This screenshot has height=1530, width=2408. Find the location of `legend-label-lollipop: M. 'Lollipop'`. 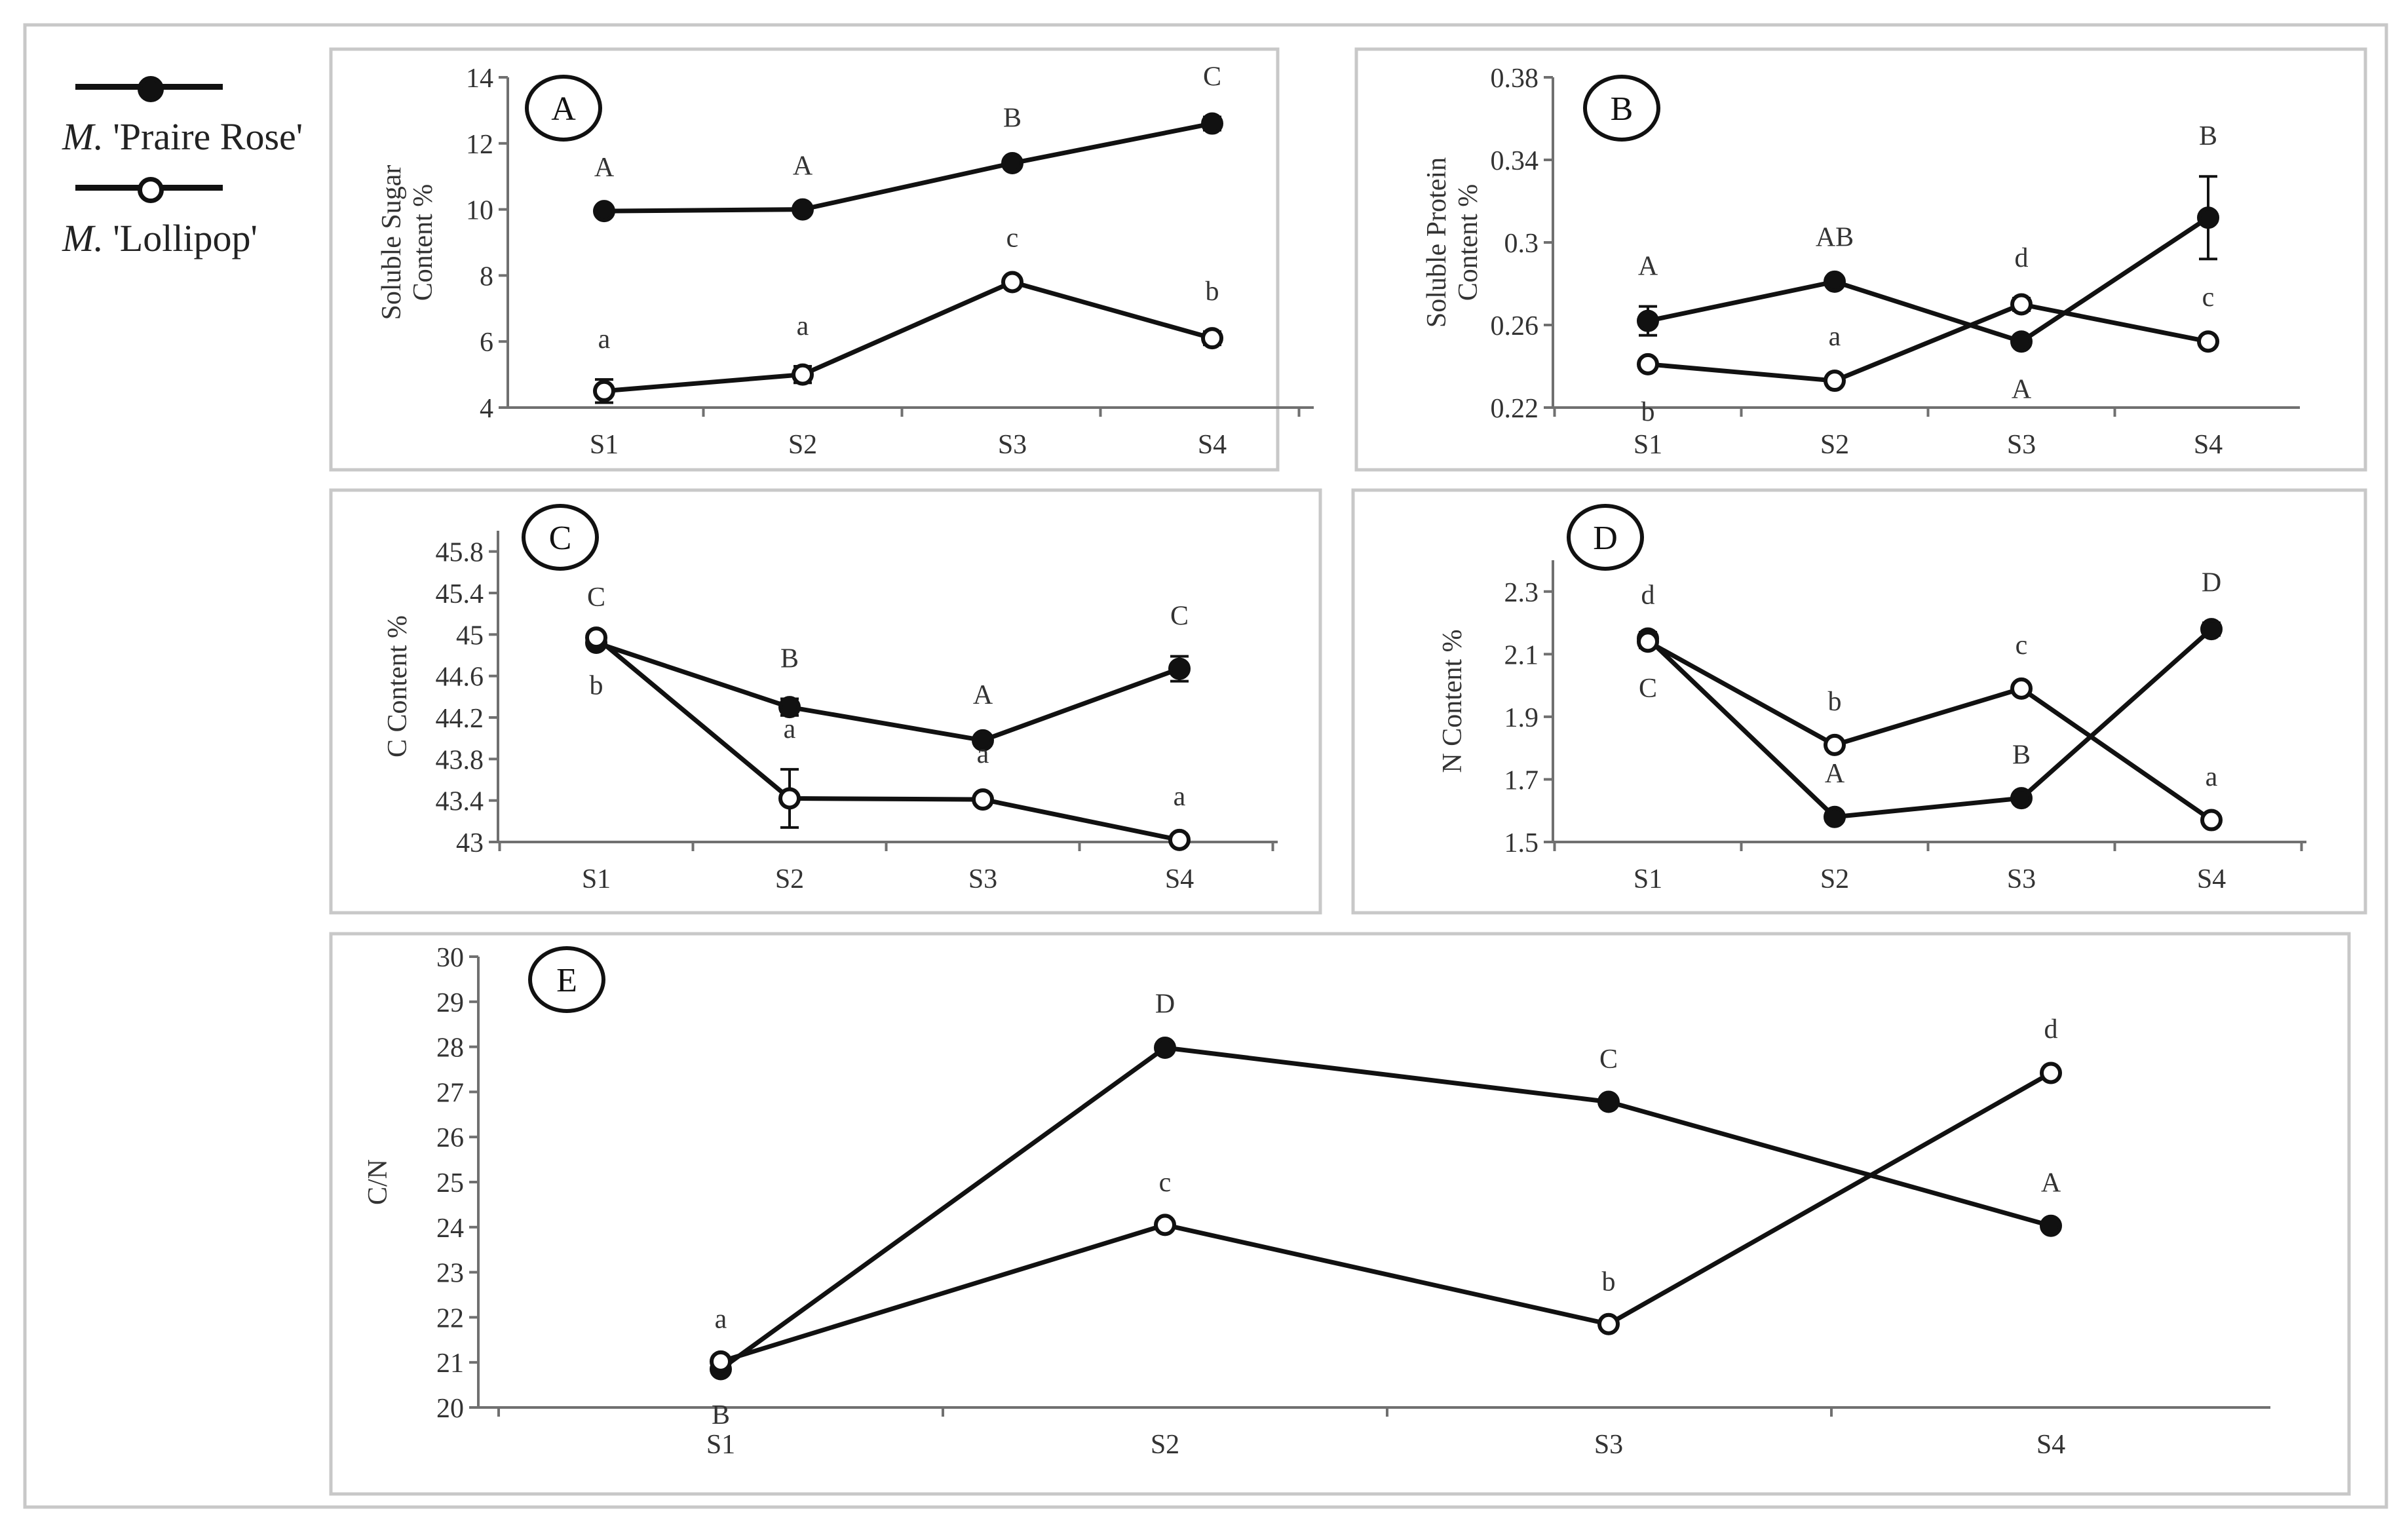

legend-label-lollipop: M. 'Lollipop' is located at coordinates (160, 238).